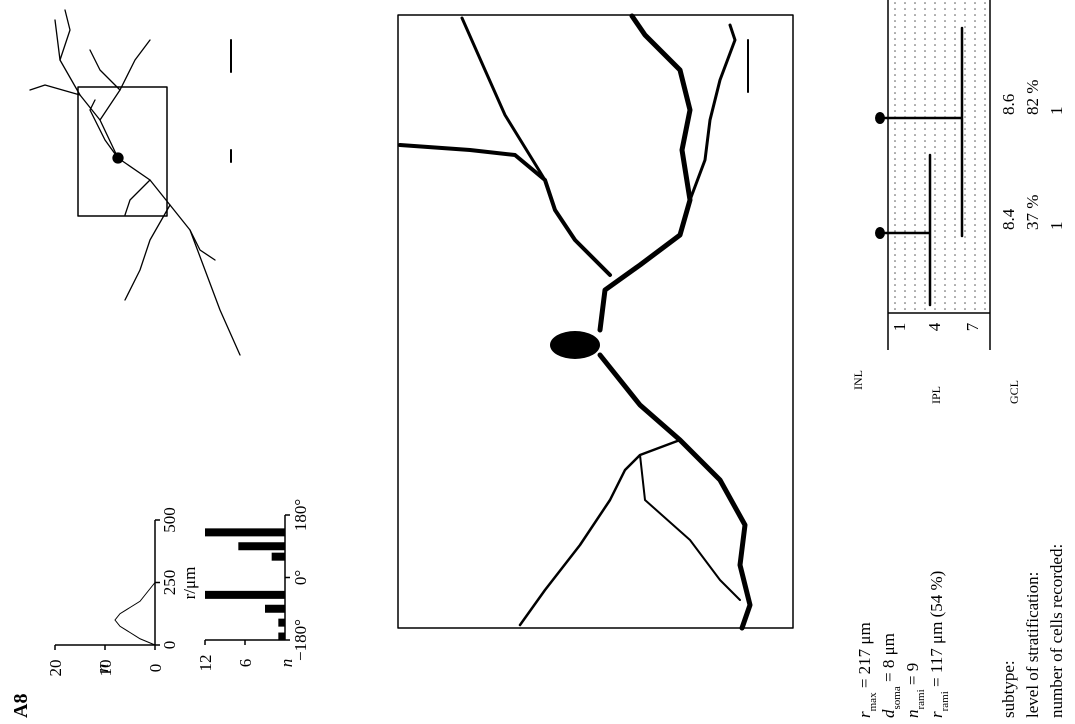  I want to click on parameter: nrami = 9, so click(915, 690).